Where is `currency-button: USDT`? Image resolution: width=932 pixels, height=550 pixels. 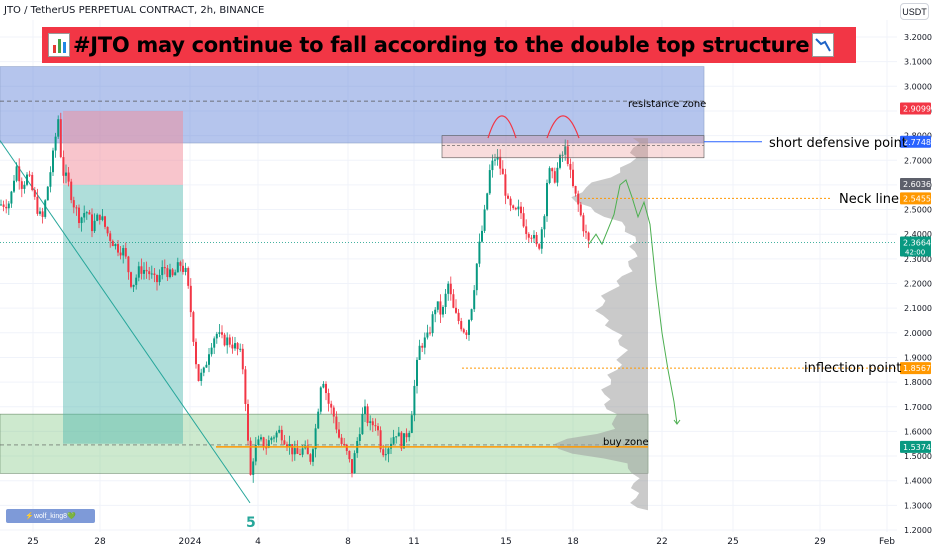 currency-button: USDT is located at coordinates (914, 11).